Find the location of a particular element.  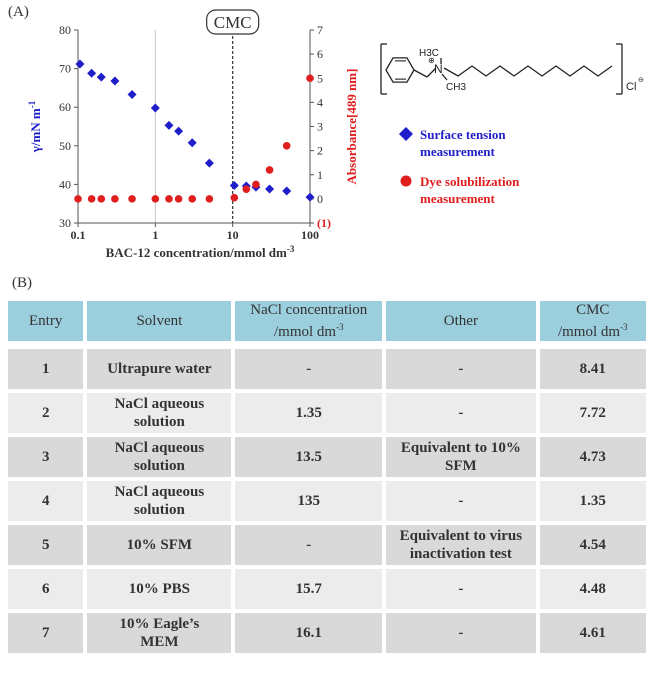

dodecyl-chain is located at coordinates (528, 71).